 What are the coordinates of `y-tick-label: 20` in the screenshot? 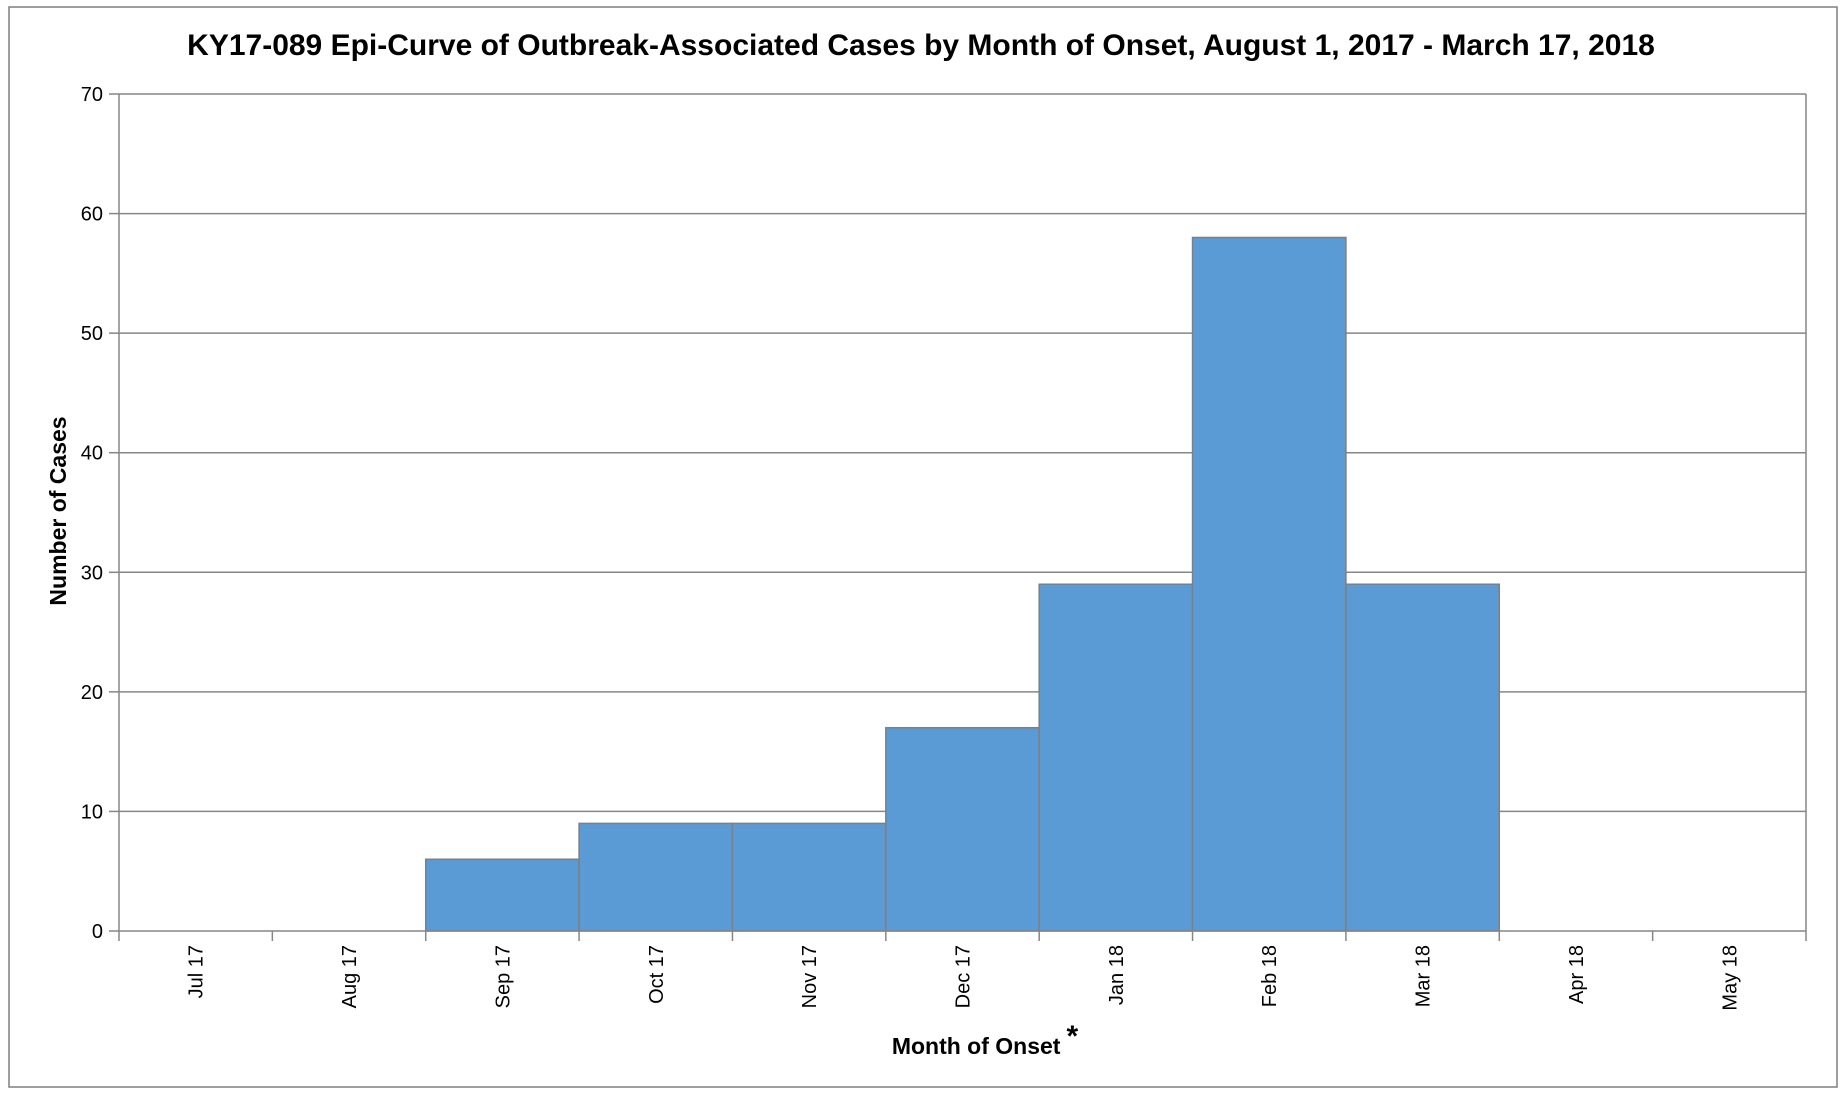 It's located at (92, 693).